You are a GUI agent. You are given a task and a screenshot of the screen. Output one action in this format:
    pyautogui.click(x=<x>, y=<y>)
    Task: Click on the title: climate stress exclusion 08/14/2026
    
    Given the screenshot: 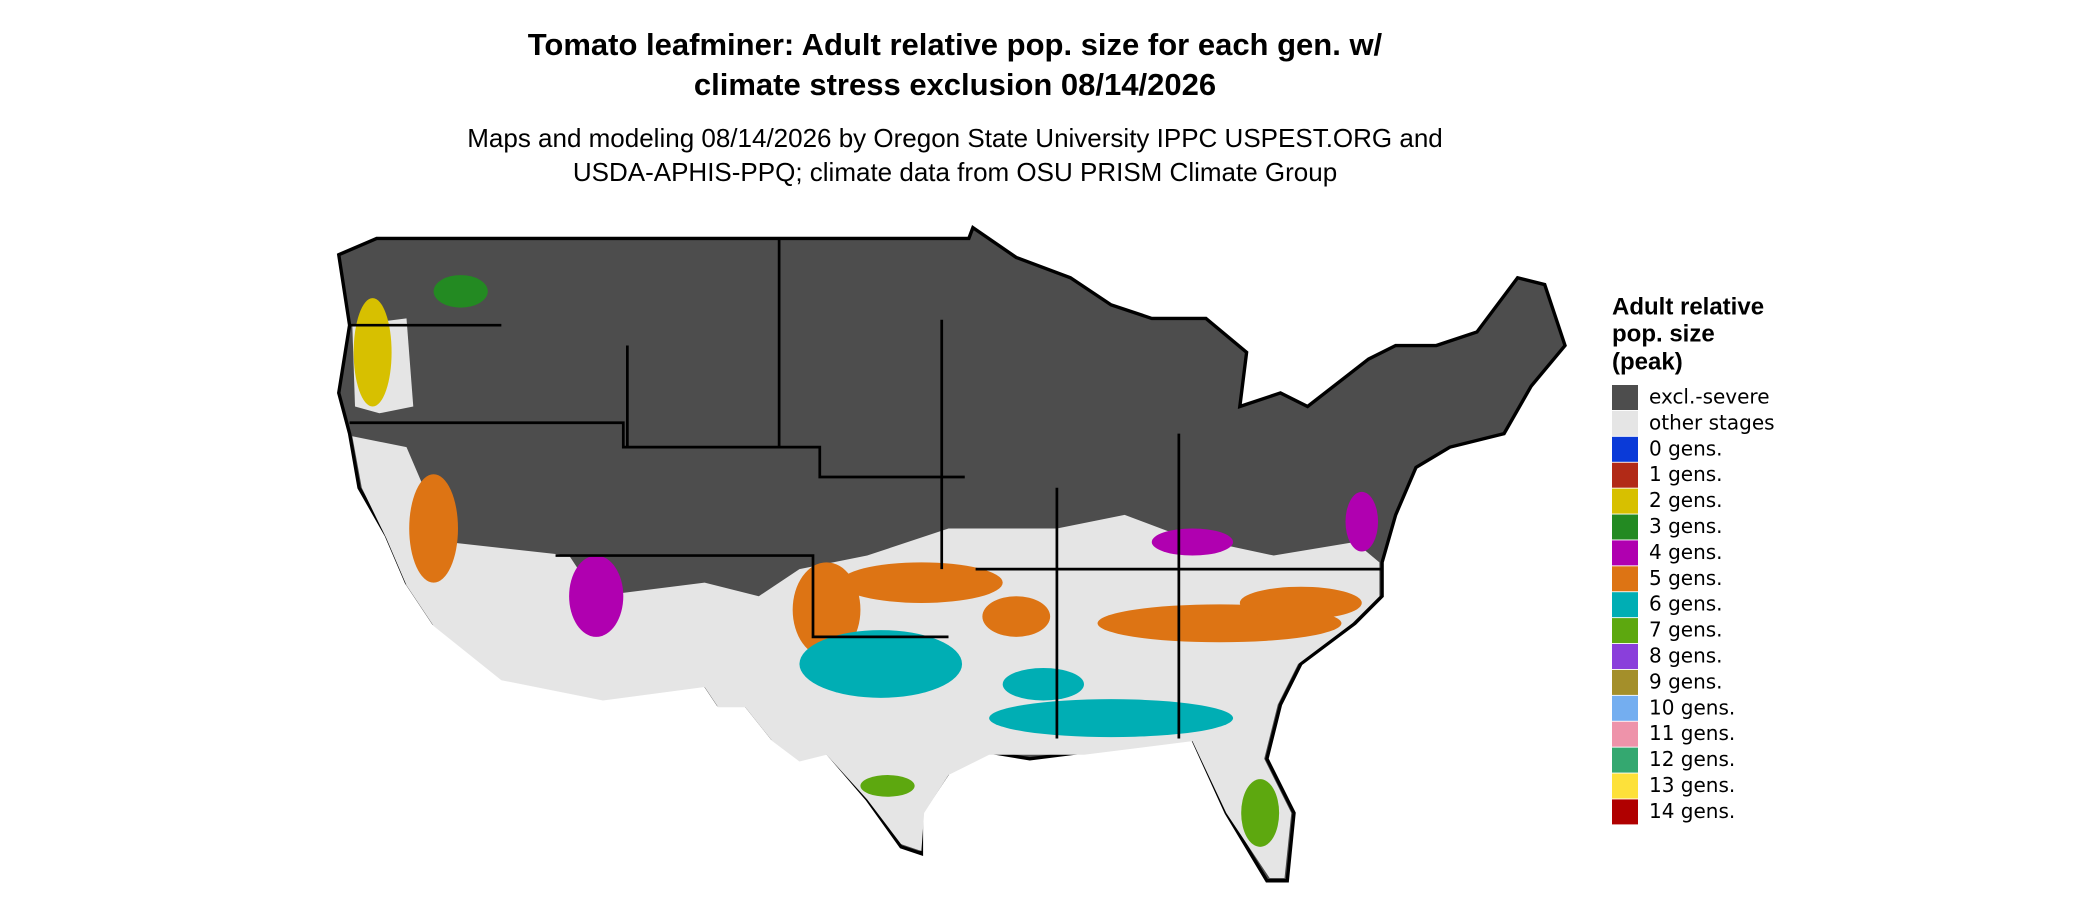 What is the action you would take?
    pyautogui.click(x=955, y=84)
    